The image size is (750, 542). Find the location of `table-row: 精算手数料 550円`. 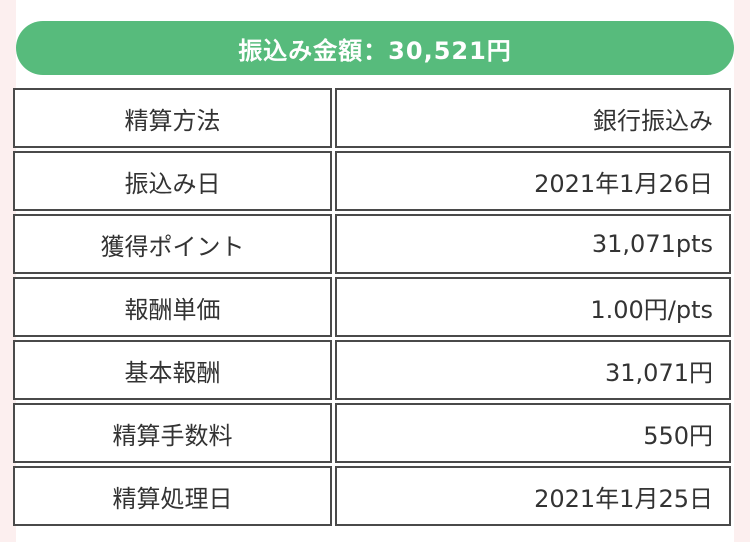

table-row: 精算手数料 550円 is located at coordinates (372, 433).